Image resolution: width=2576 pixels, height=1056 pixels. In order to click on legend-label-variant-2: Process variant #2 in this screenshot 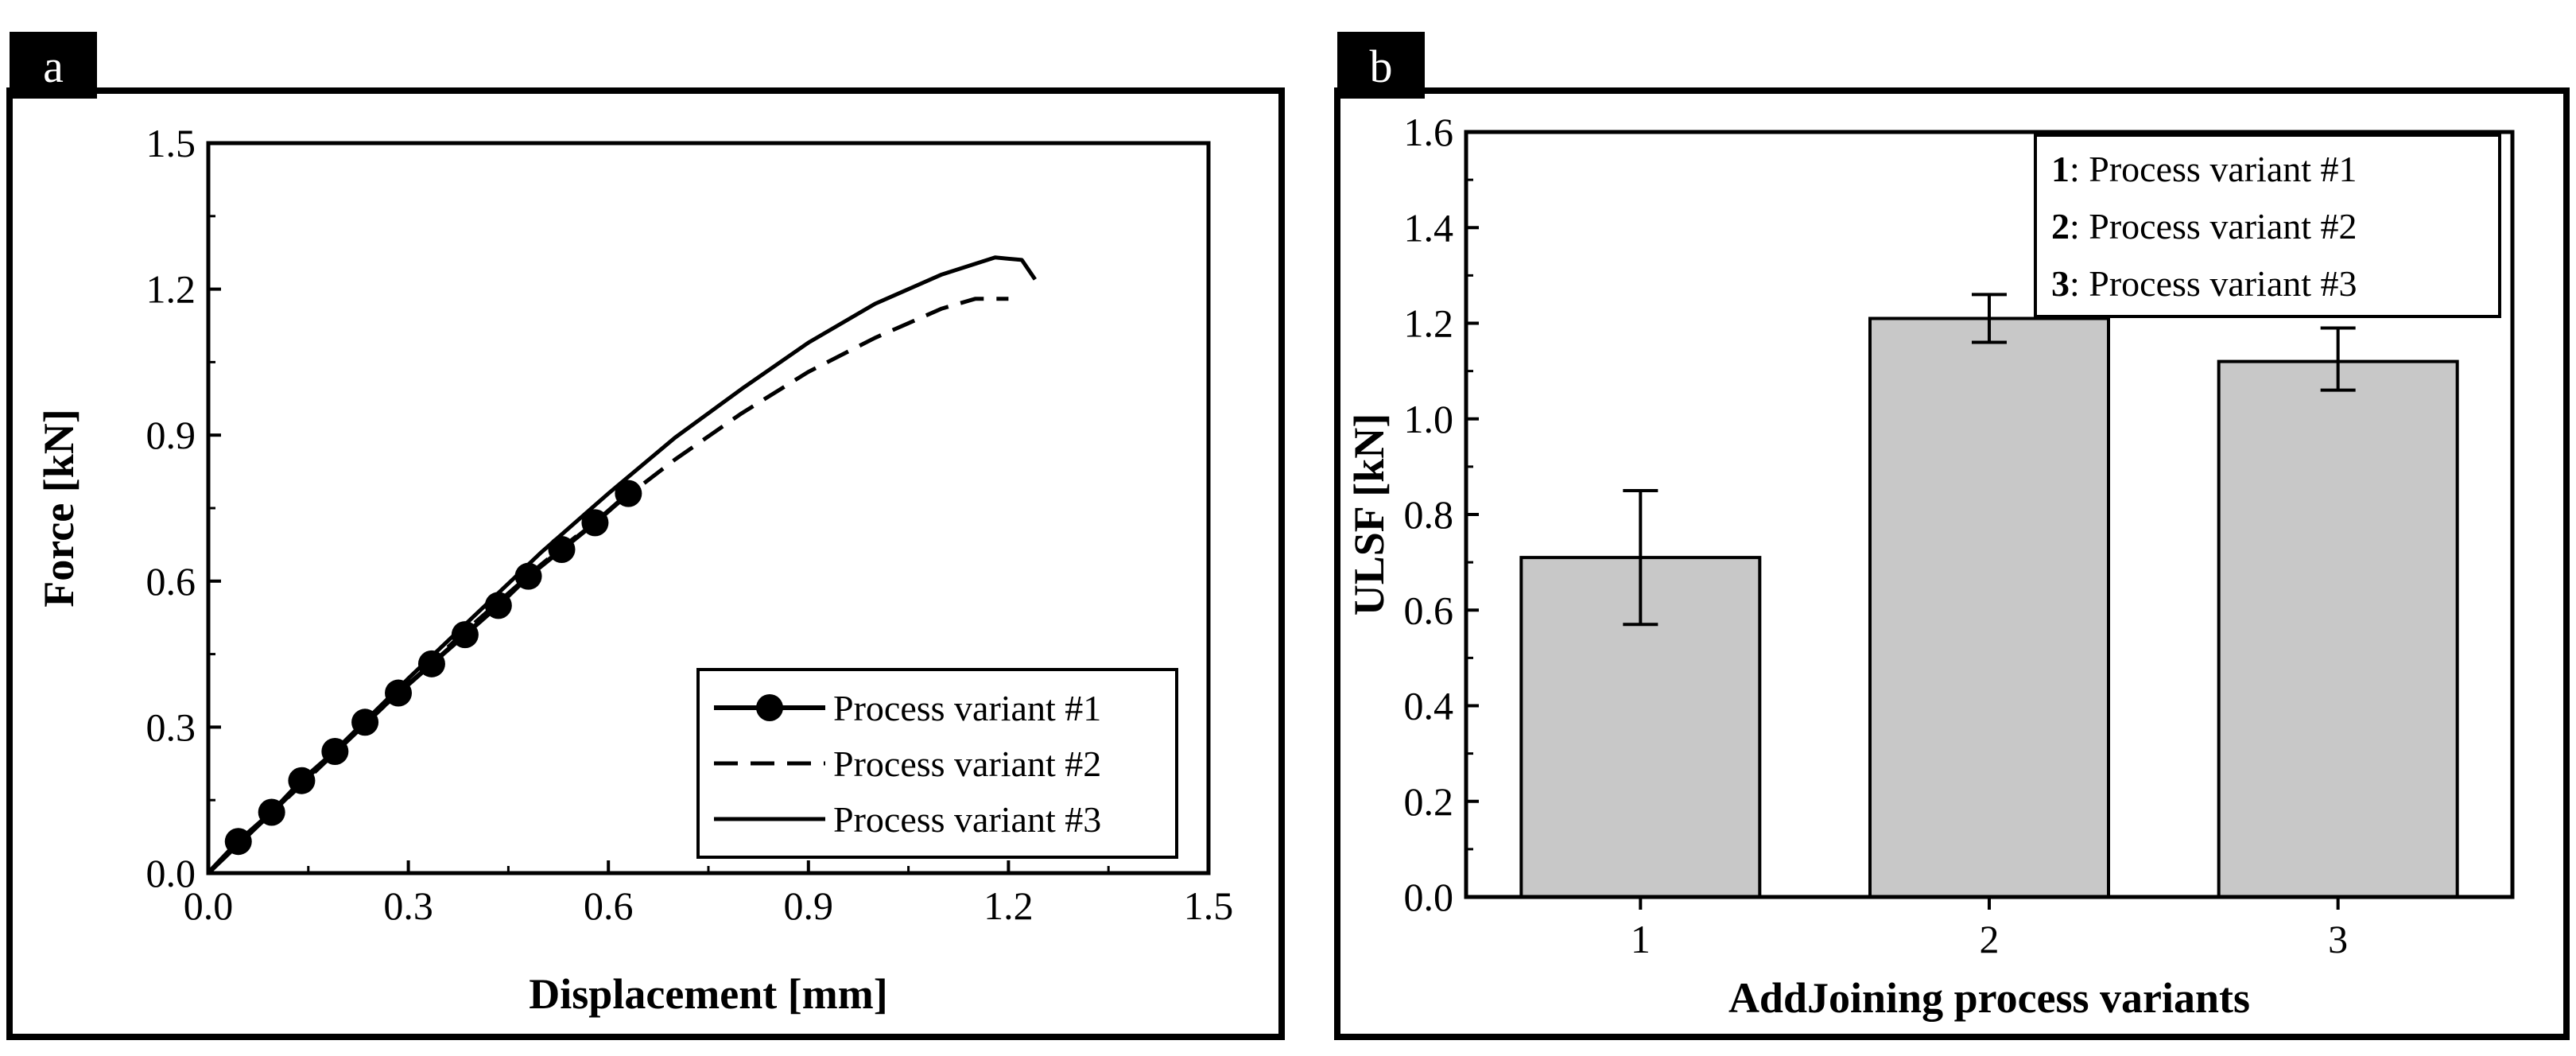, I will do `click(967, 763)`.